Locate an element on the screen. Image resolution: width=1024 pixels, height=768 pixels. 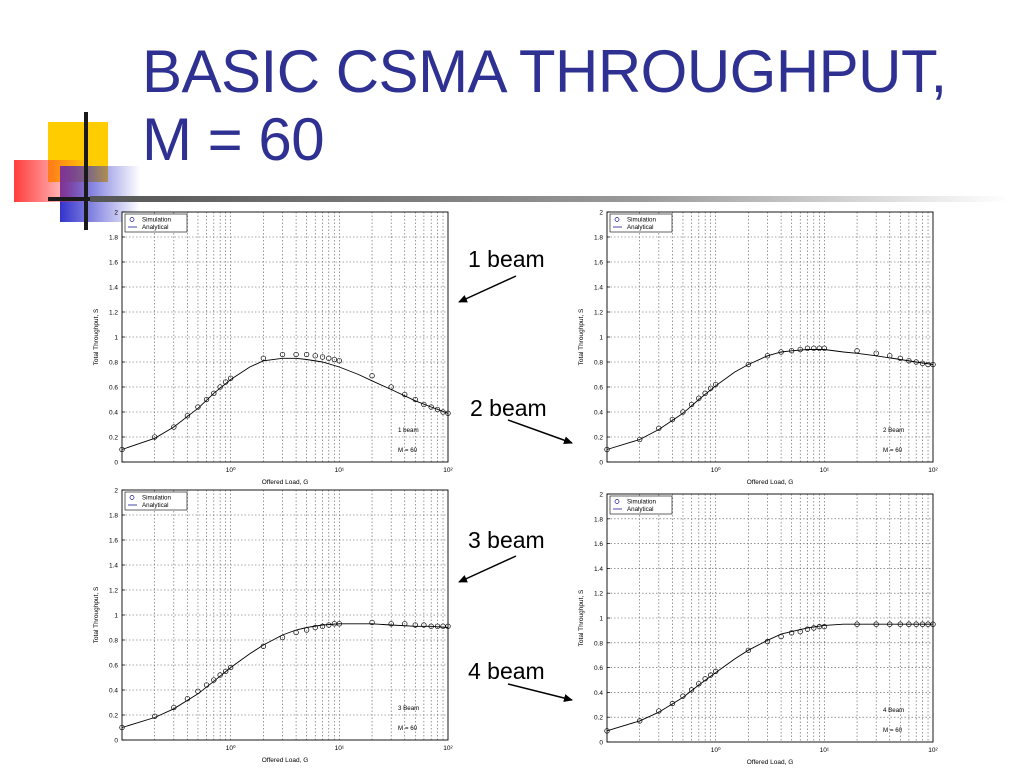
annotation-beams: 4 Beam is located at coordinates (893, 710).